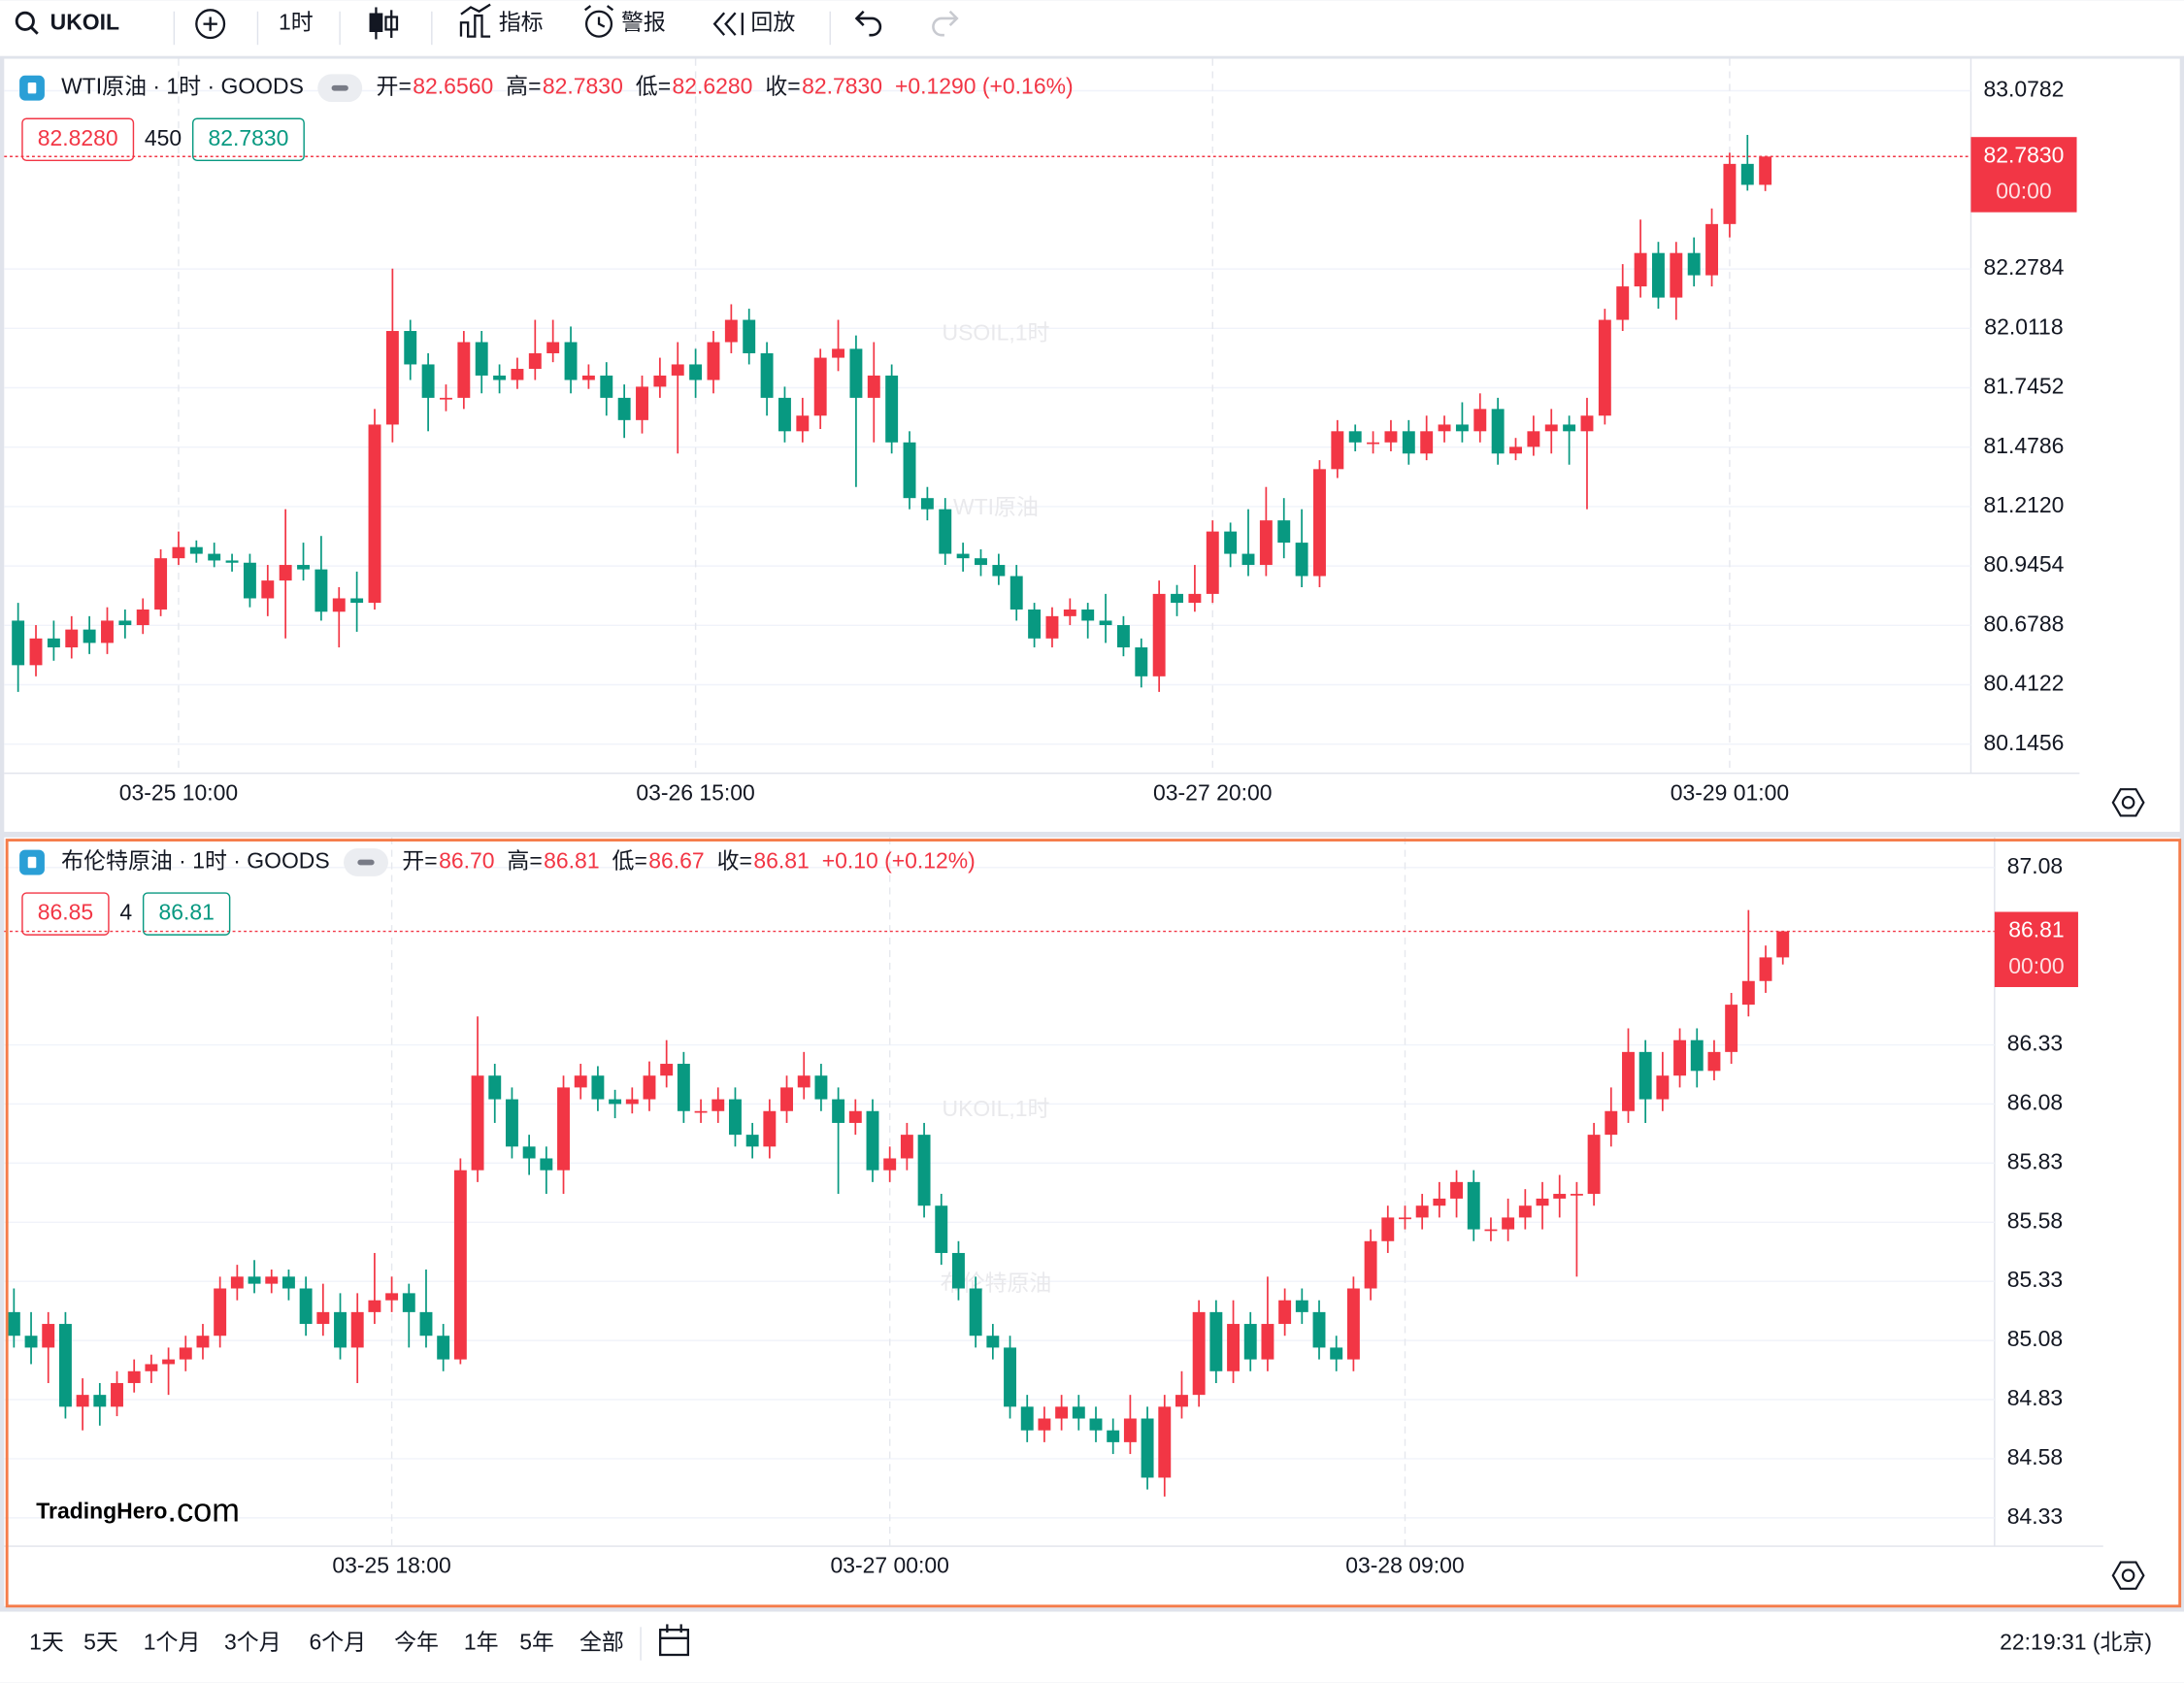 The height and width of the screenshot is (1683, 2184). I want to click on visibility-toggle-dash, so click(339, 87).